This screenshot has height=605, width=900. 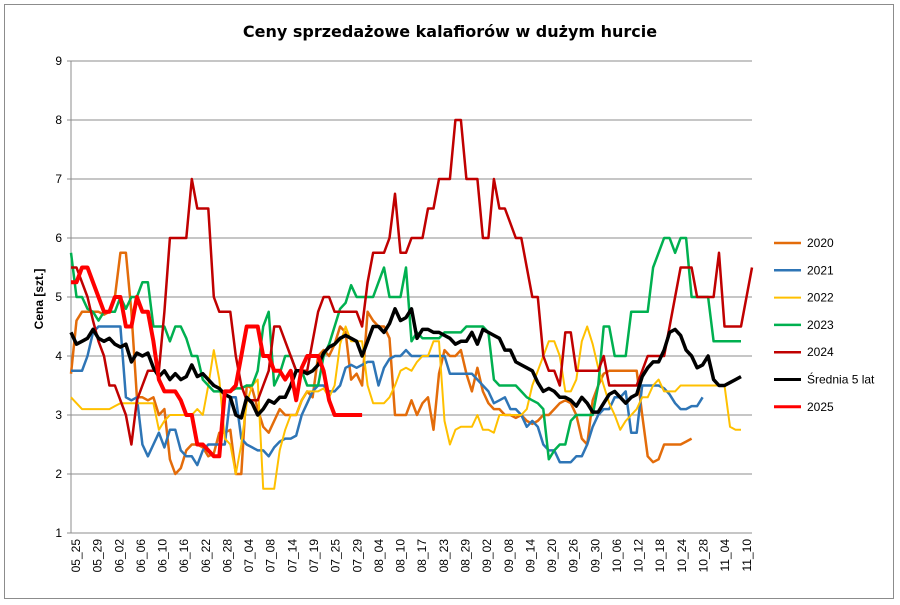 I want to click on x-tick-label: 05_29, so click(x=98, y=556).